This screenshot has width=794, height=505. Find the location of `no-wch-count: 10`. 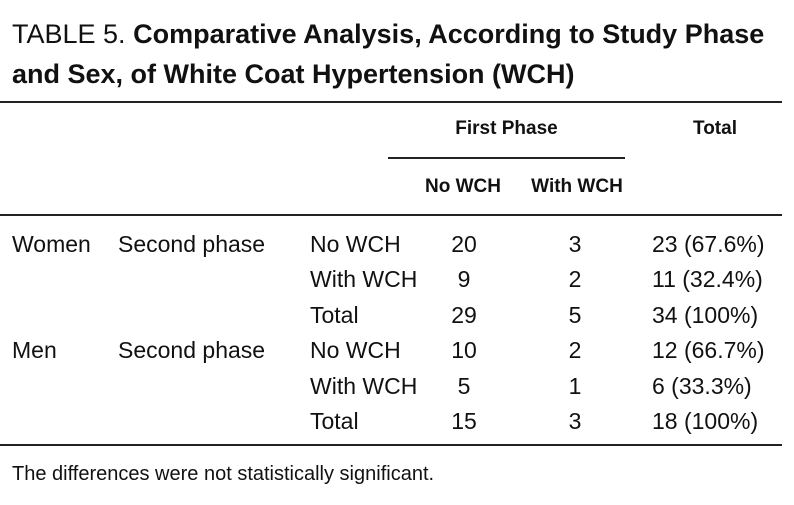

no-wch-count: 10 is located at coordinates (464, 350).